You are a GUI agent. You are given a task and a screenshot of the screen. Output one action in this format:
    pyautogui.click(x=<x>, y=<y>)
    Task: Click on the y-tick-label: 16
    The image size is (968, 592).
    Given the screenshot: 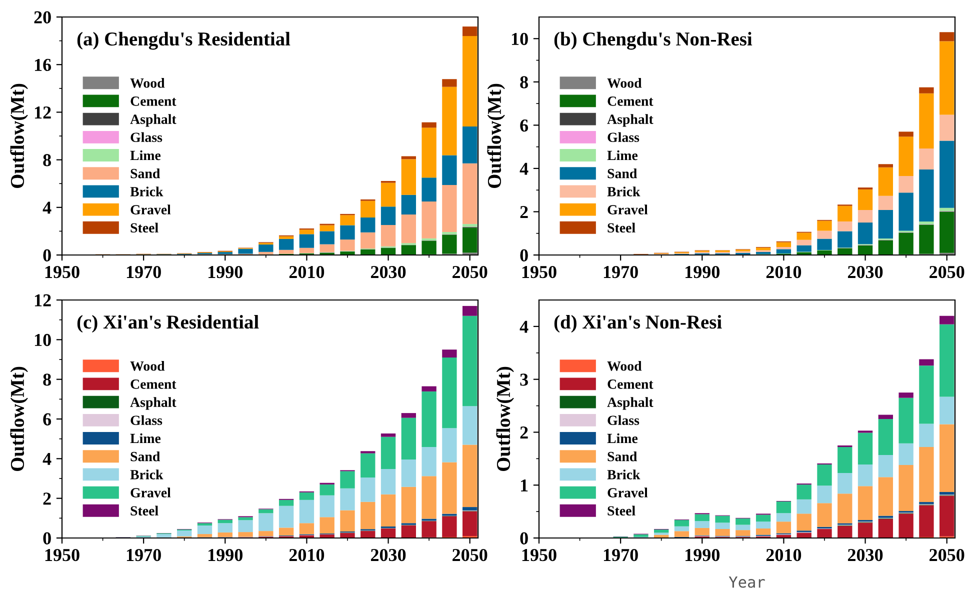 What is the action you would take?
    pyautogui.click(x=43, y=65)
    